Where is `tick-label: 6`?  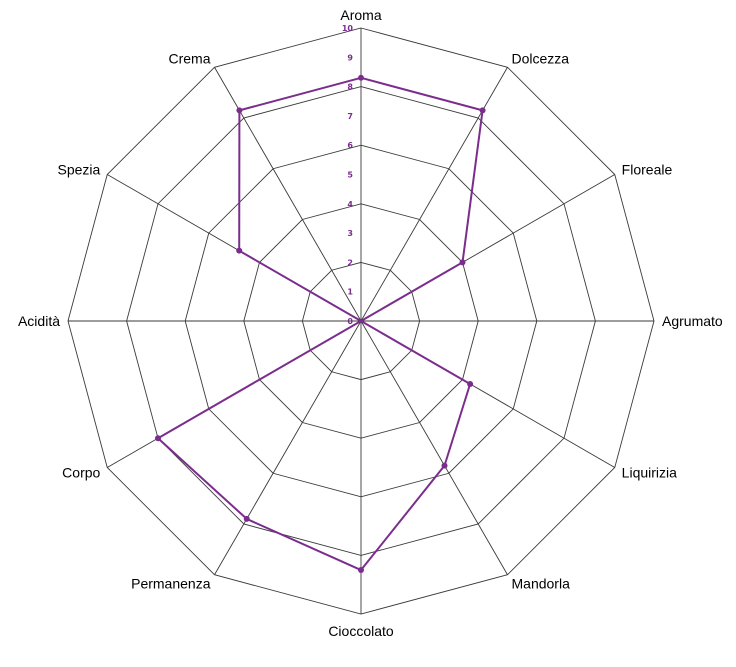 tick-label: 6 is located at coordinates (350, 145).